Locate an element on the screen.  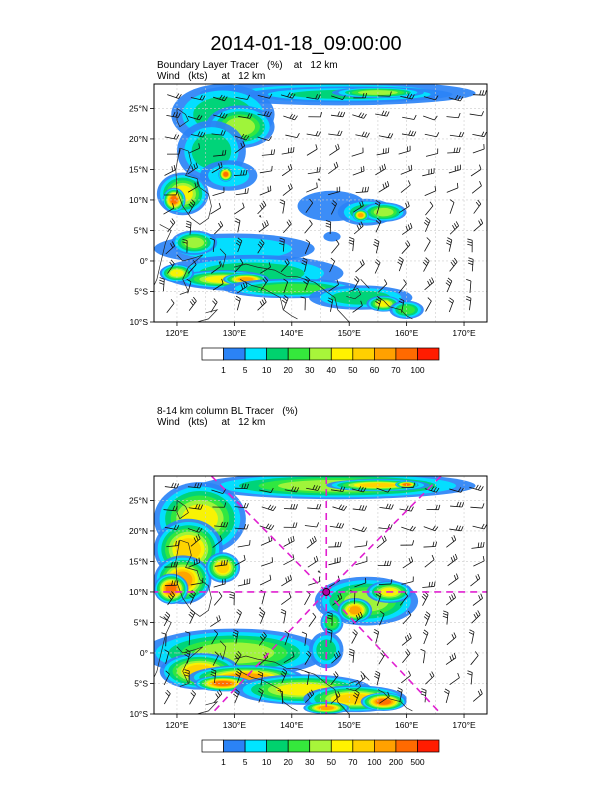
x-tick-label: 170°E is located at coordinates (464, 333).